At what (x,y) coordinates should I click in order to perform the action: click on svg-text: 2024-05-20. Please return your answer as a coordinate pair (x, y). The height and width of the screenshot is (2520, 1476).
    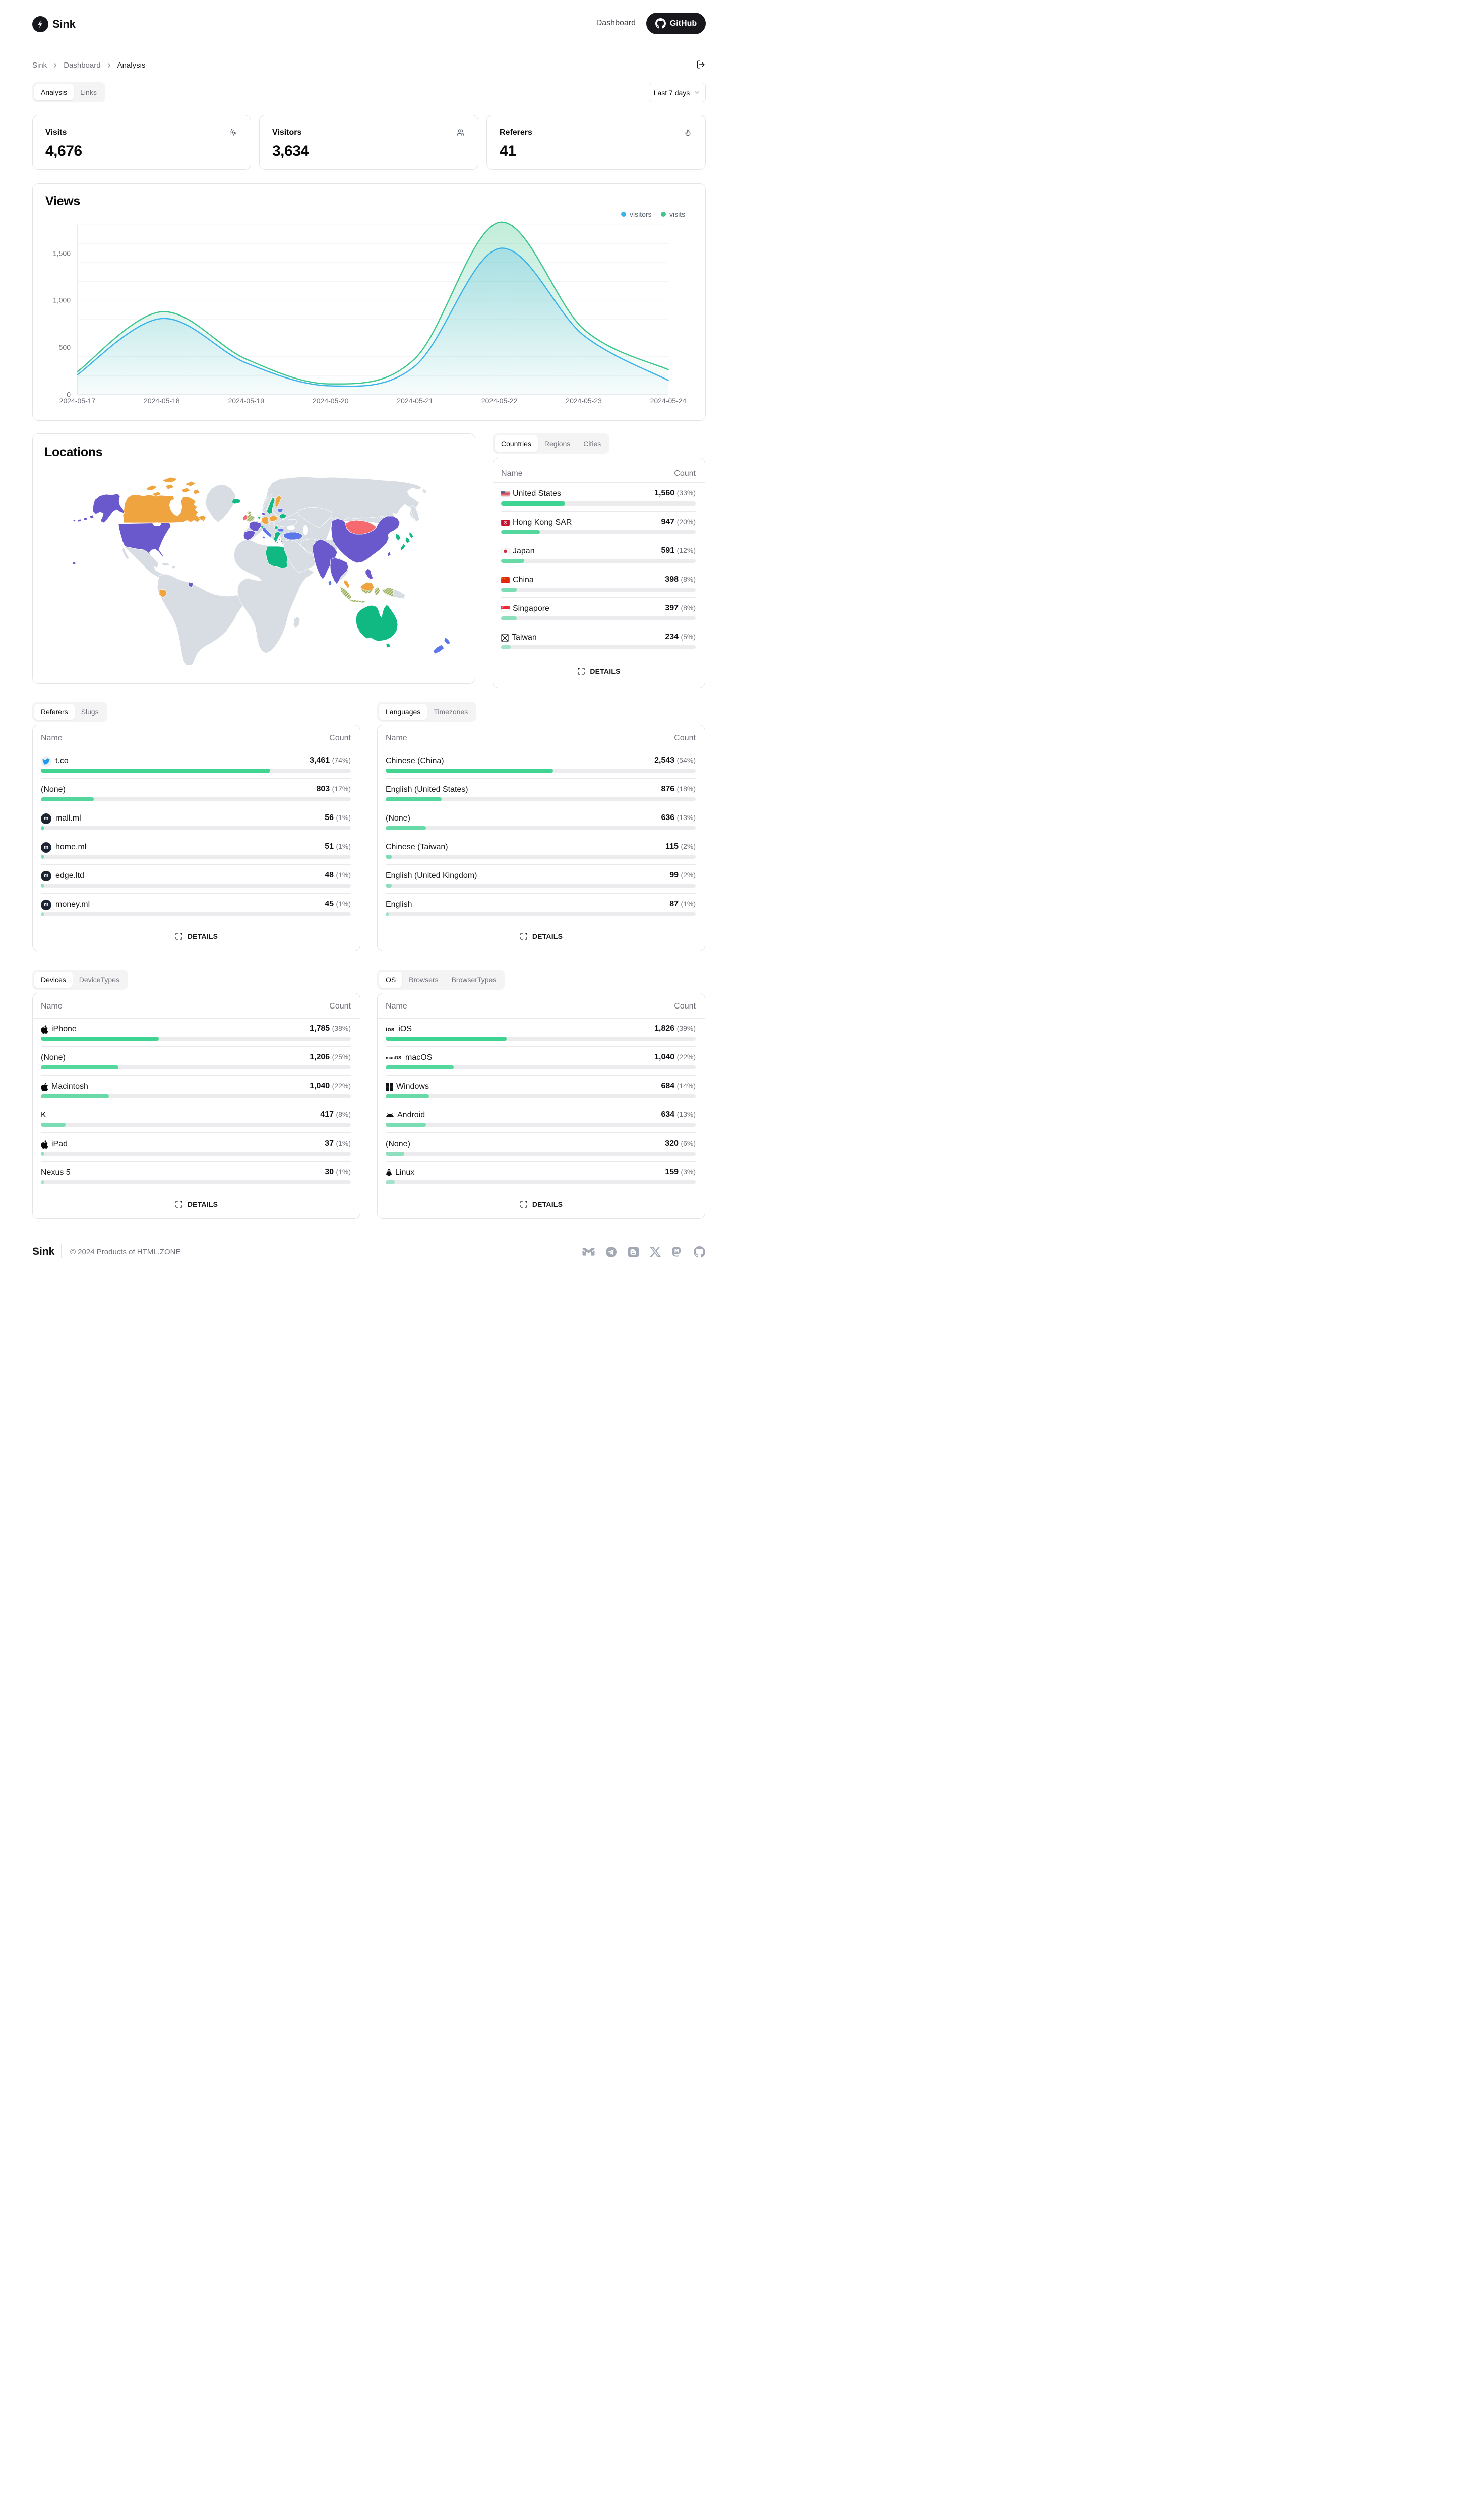
    Looking at the image, I should click on (331, 401).